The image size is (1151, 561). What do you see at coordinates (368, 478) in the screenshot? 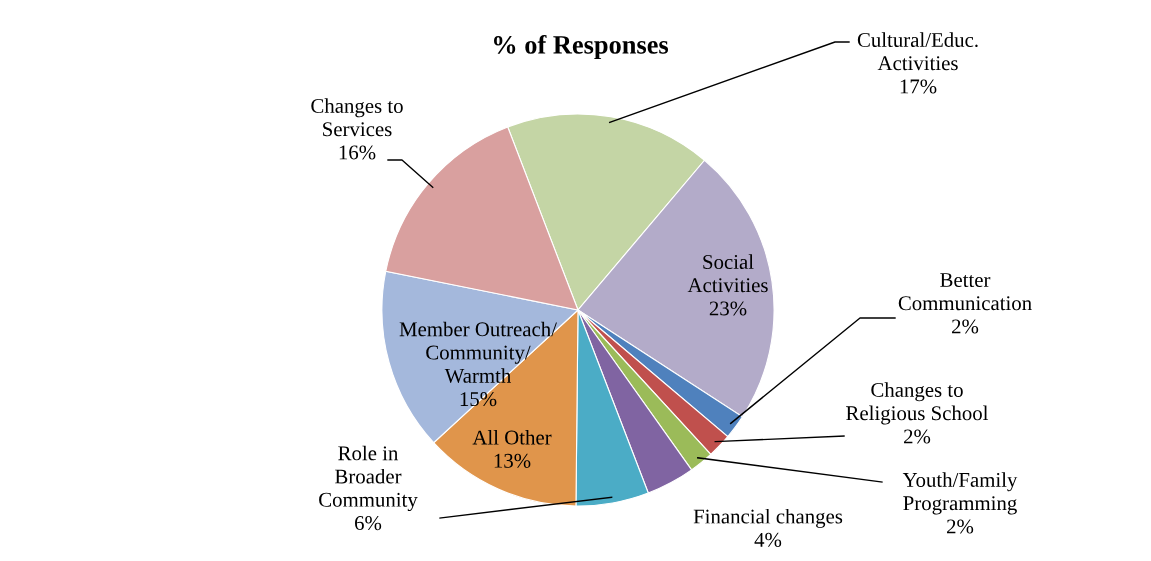
I see `slice-label: Role in Broader Community` at bounding box center [368, 478].